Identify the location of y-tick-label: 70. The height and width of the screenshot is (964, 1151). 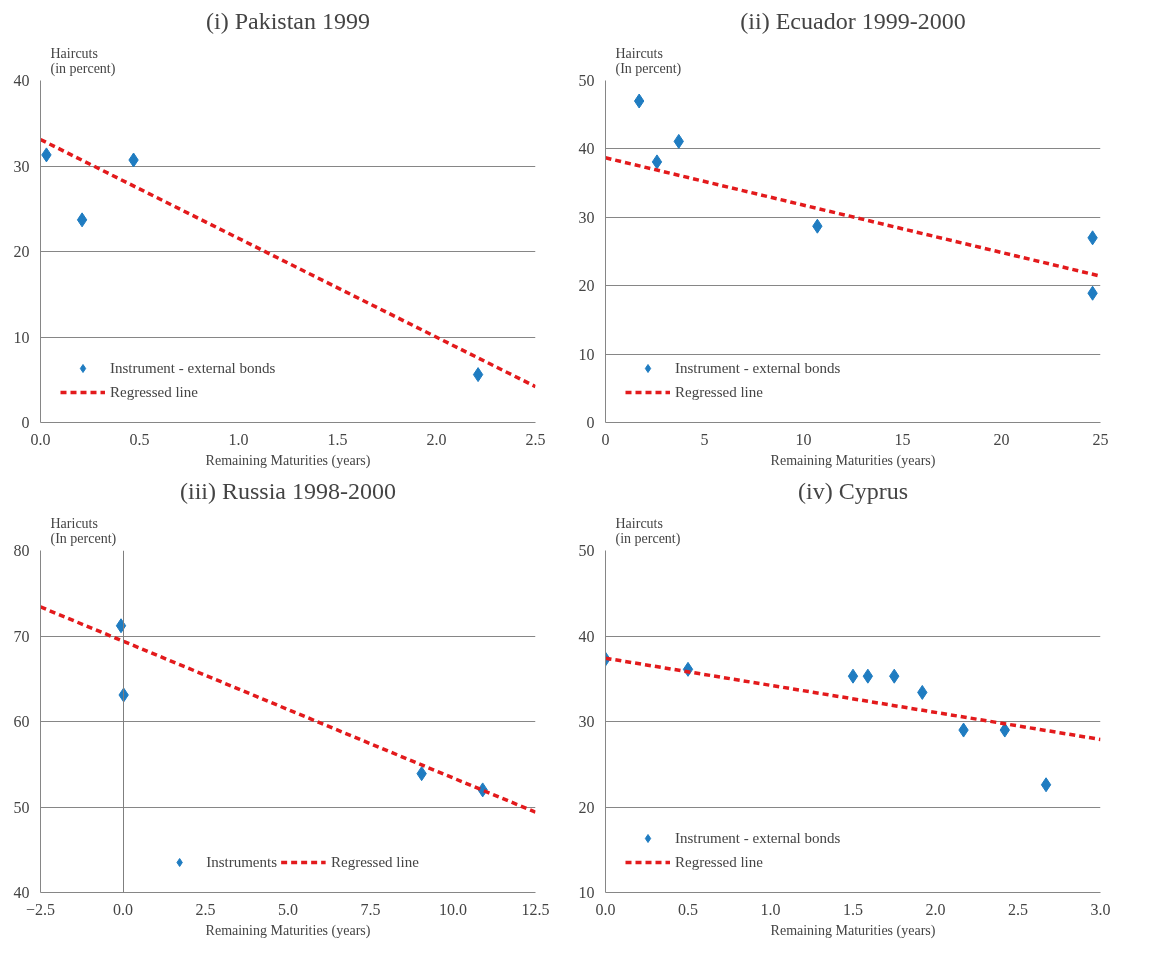
(21, 636).